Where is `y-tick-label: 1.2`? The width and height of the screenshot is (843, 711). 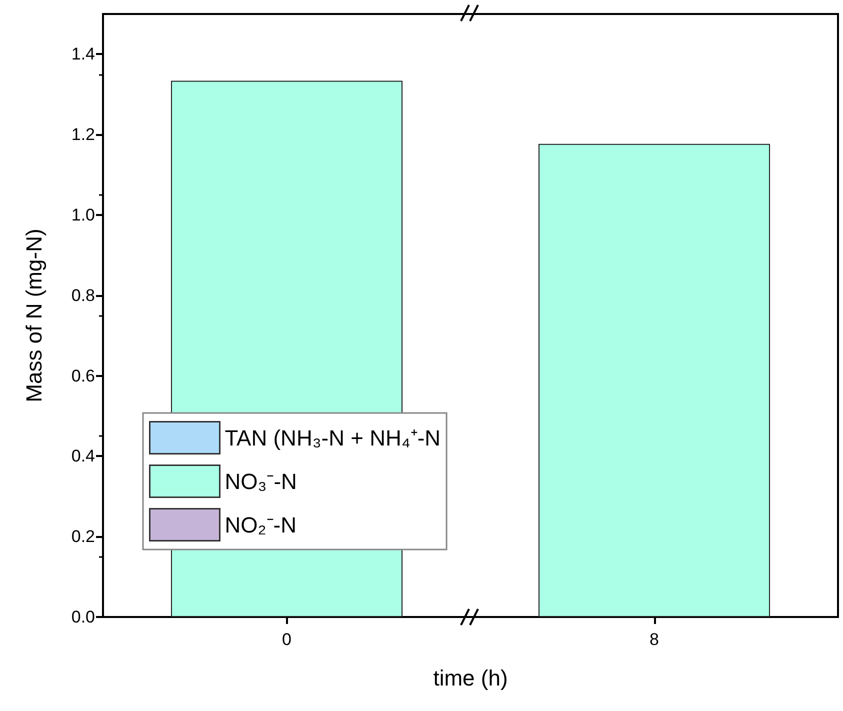 y-tick-label: 1.2 is located at coordinates (83, 134).